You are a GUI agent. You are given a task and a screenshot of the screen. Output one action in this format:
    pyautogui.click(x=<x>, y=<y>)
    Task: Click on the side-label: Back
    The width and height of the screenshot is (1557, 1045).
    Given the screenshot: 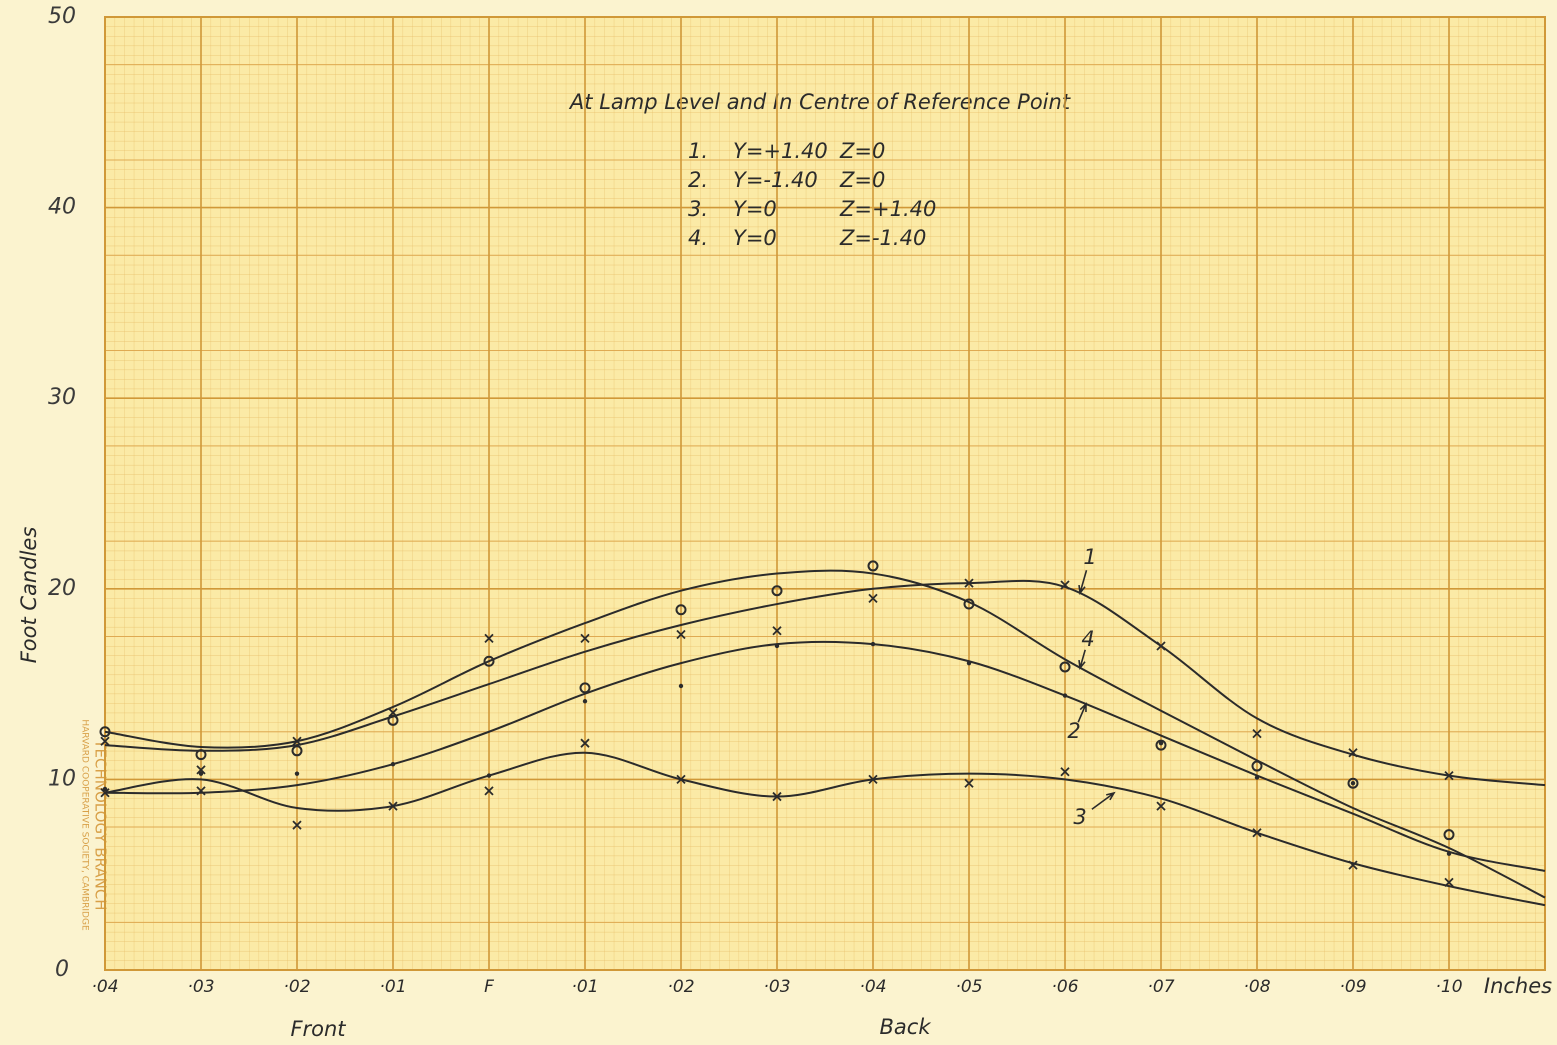 What is the action you would take?
    pyautogui.click(x=906, y=1027)
    